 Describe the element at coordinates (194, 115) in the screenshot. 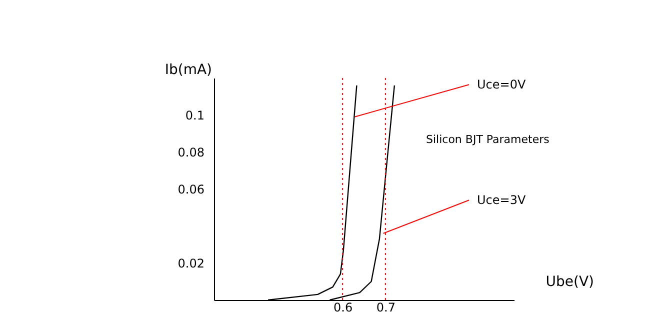

I see `y-tick-label: 0.1` at that location.